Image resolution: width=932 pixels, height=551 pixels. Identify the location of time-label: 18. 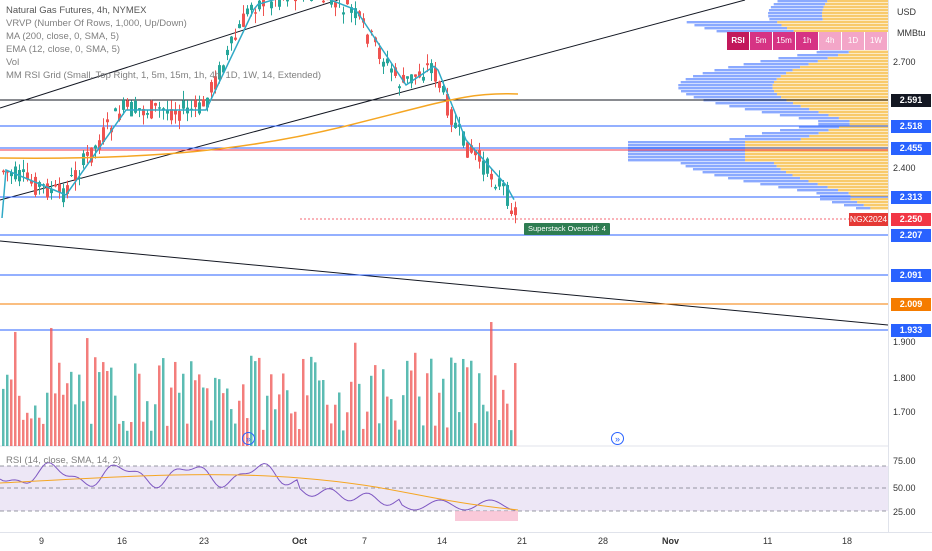
(847, 541).